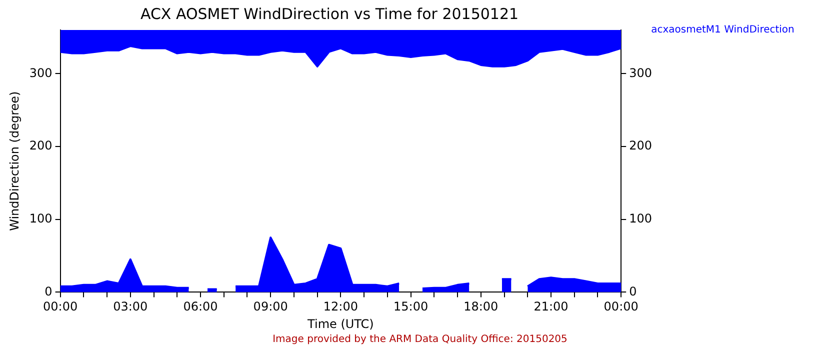  Describe the element at coordinates (14, 161) in the screenshot. I see `y-axis-title: WindDirection (degree)` at that location.